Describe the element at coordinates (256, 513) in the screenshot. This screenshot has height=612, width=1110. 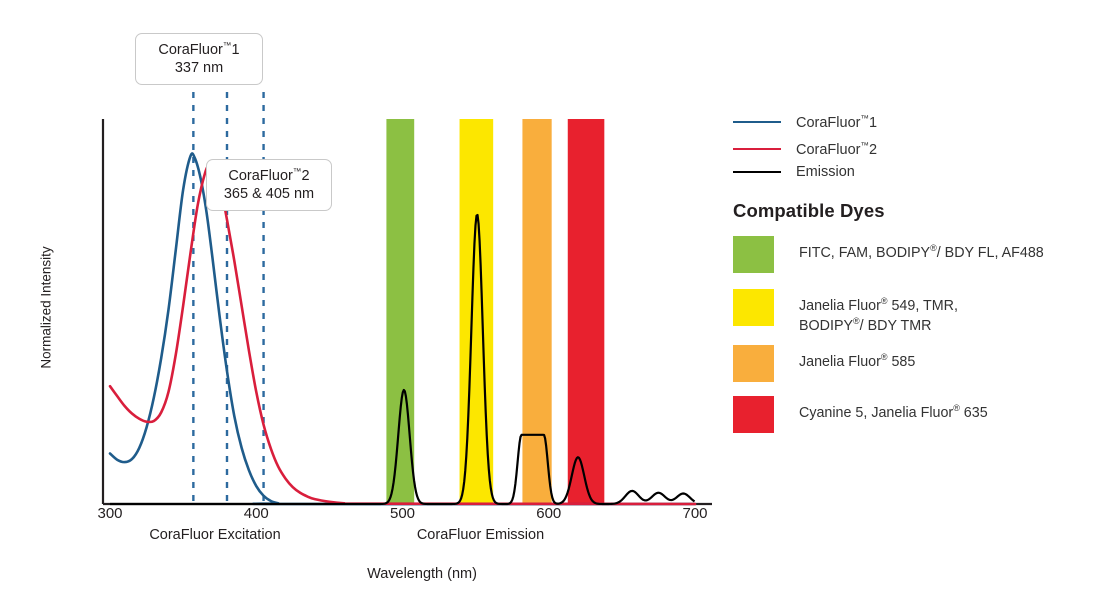
I see `x-tick-400: 400` at that location.